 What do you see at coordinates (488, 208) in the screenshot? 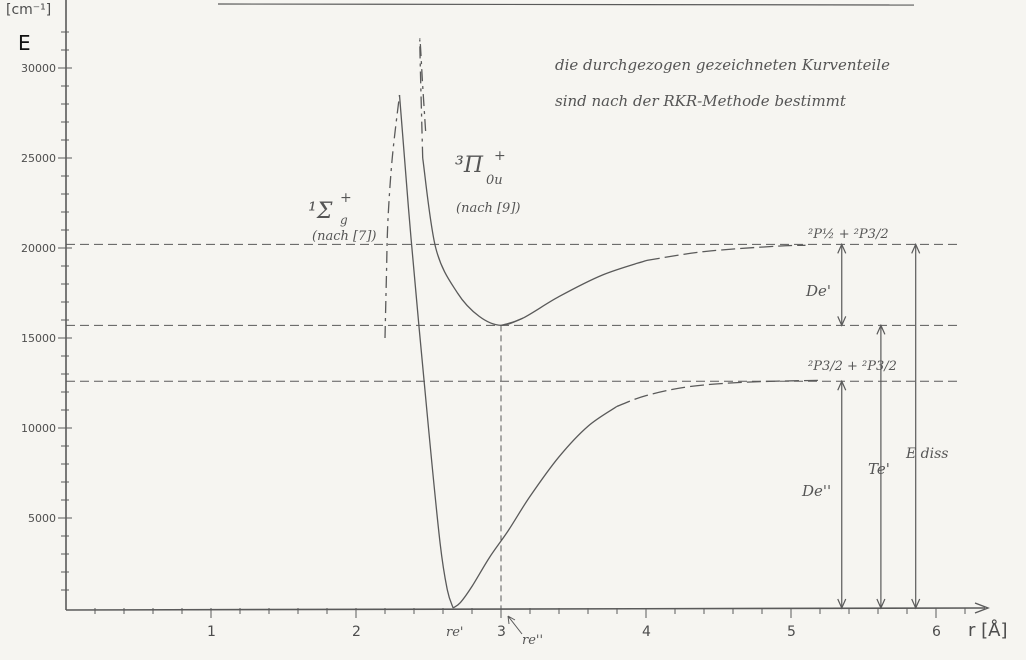
I see `state2-ref: (nach [9])` at bounding box center [488, 208].